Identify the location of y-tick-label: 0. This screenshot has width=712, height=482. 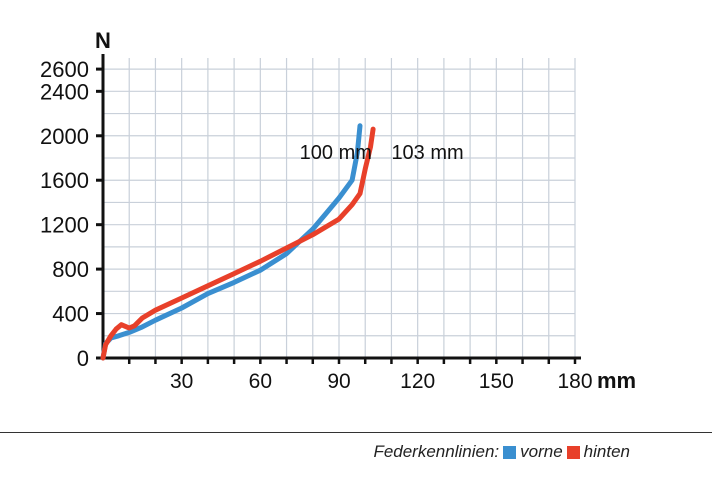
(83, 358).